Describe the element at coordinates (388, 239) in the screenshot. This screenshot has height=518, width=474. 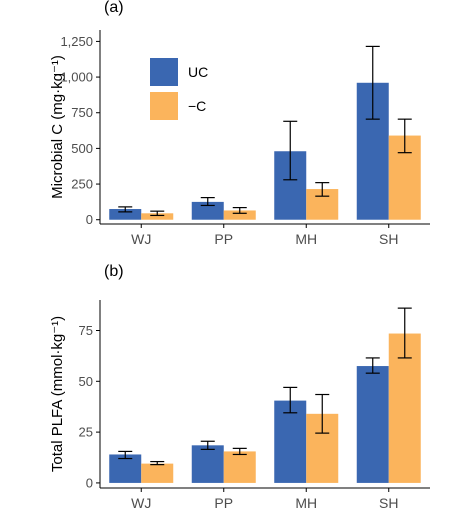
I see `panel-a-x-tick-label: SH` at that location.